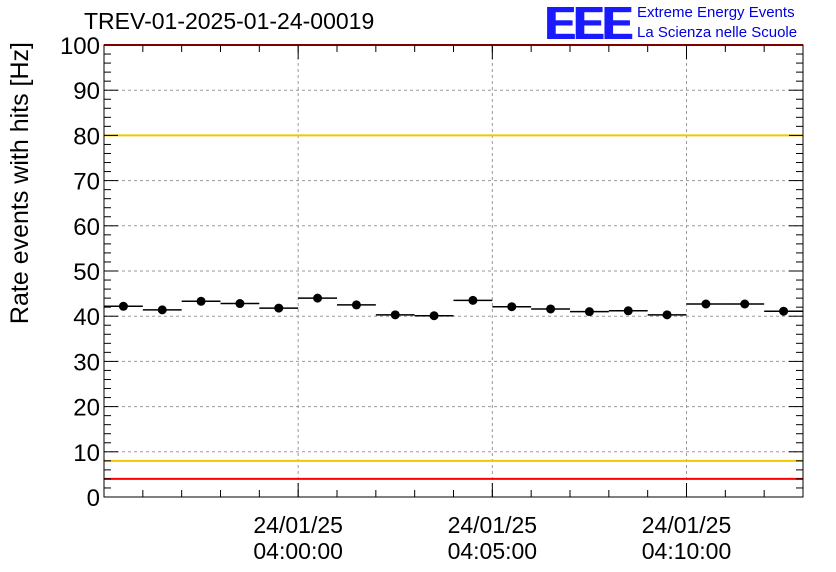 The width and height of the screenshot is (836, 572). I want to click on y-tick-label: 0, so click(93, 498).